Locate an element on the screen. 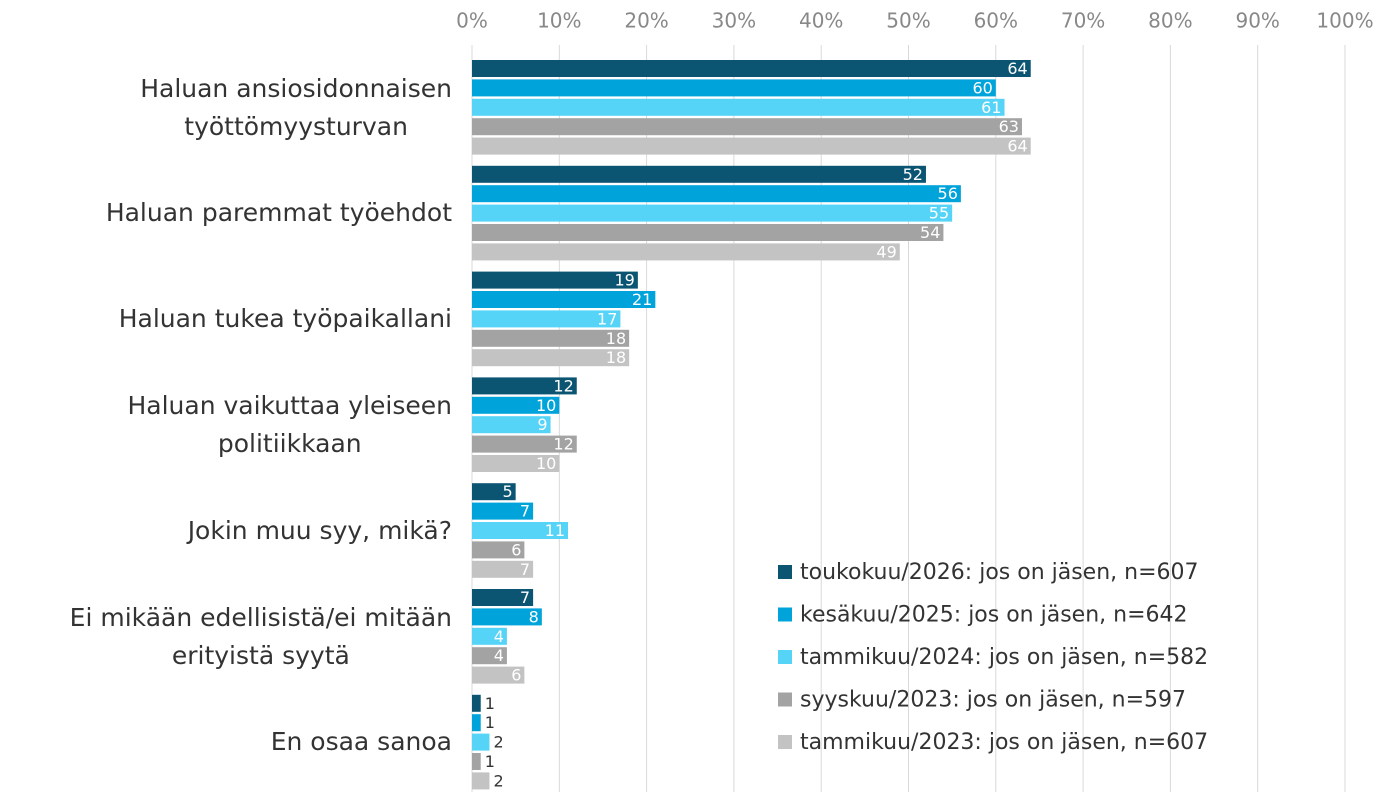 Image resolution: width=1386 pixels, height=792 pixels. data-label: 21 is located at coordinates (642, 299).